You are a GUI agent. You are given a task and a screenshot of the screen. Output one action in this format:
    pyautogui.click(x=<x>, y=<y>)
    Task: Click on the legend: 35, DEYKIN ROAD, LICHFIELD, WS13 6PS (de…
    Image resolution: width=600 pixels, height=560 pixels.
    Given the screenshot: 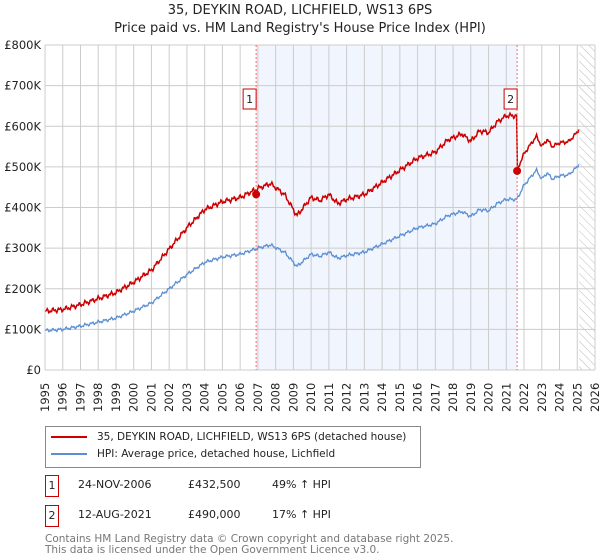 What is the action you would take?
    pyautogui.click(x=233, y=447)
    